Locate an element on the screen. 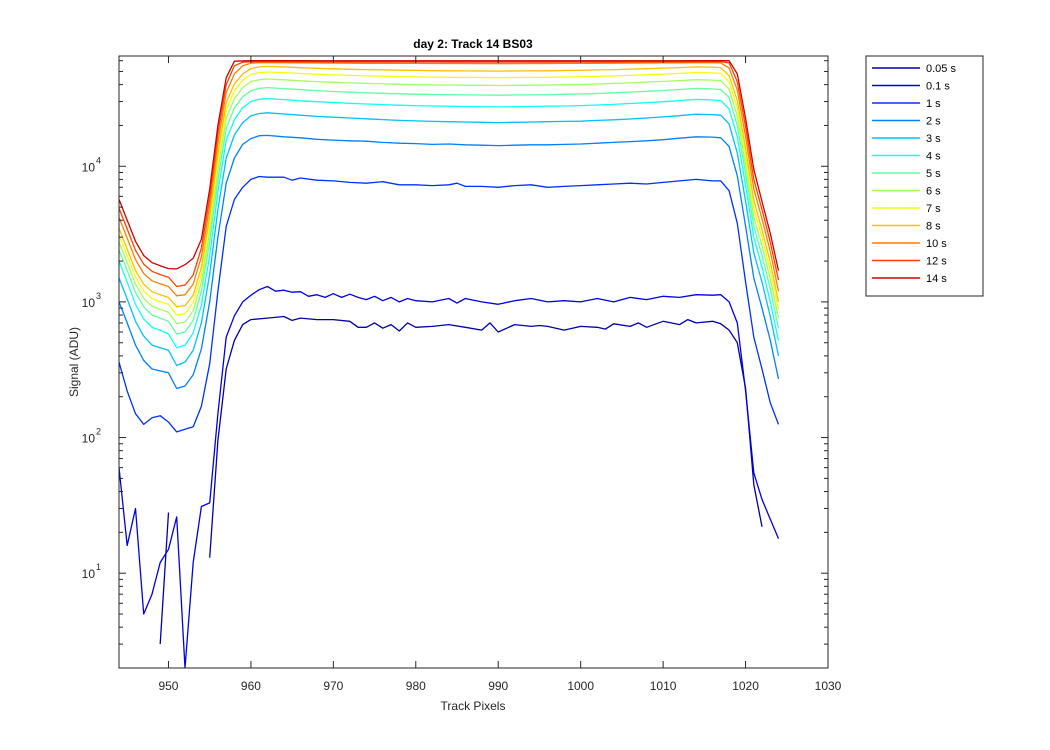 The width and height of the screenshot is (1050, 750). legend-entry: 12 s is located at coordinates (909, 262).